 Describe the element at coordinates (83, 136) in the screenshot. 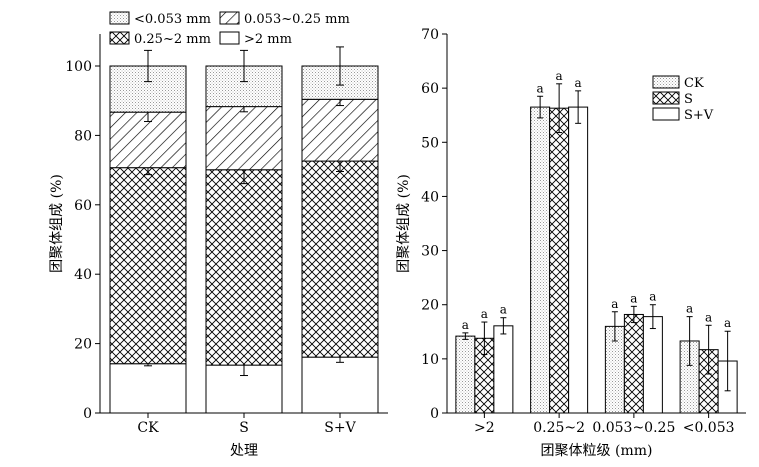

I see `y-tick-label: 80` at that location.